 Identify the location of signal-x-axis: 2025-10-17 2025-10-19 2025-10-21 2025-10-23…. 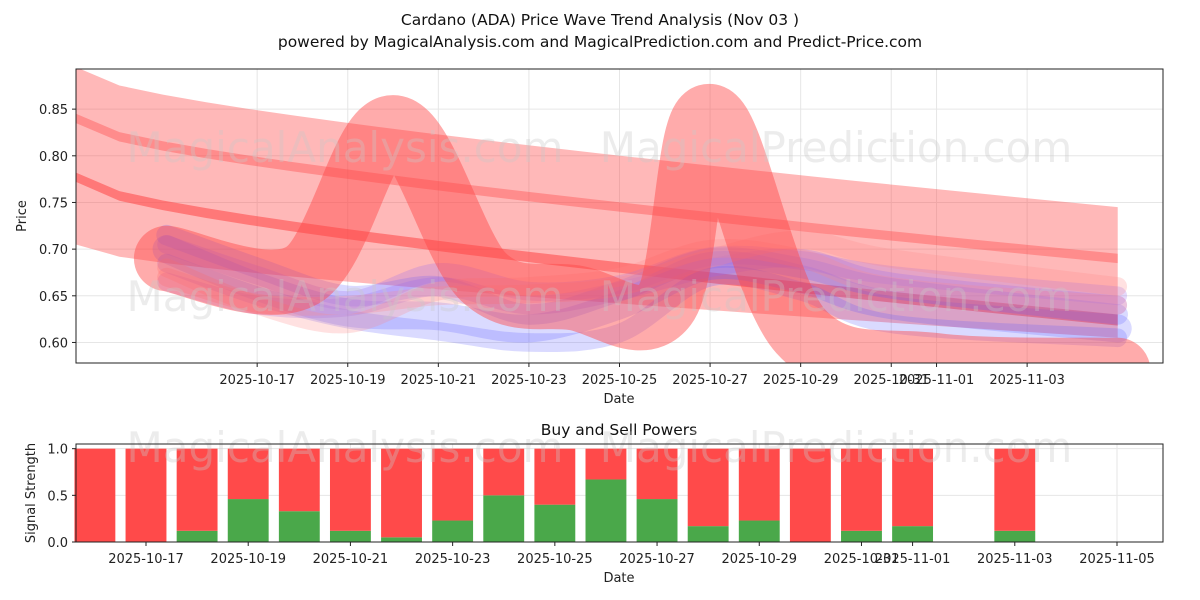
(631, 554).